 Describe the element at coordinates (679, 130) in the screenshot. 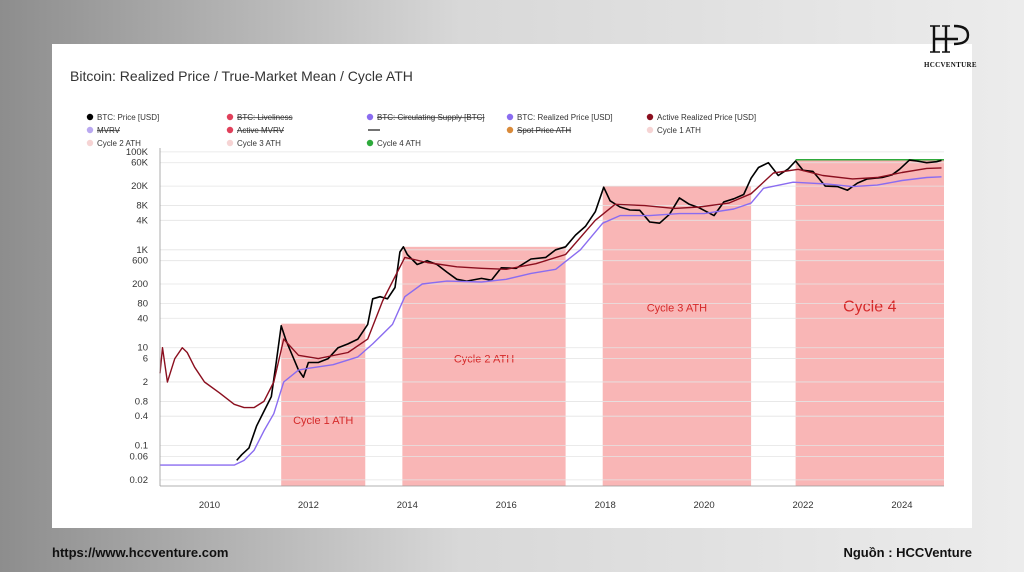

I see `legend-label: Cycle 1 ATH` at that location.